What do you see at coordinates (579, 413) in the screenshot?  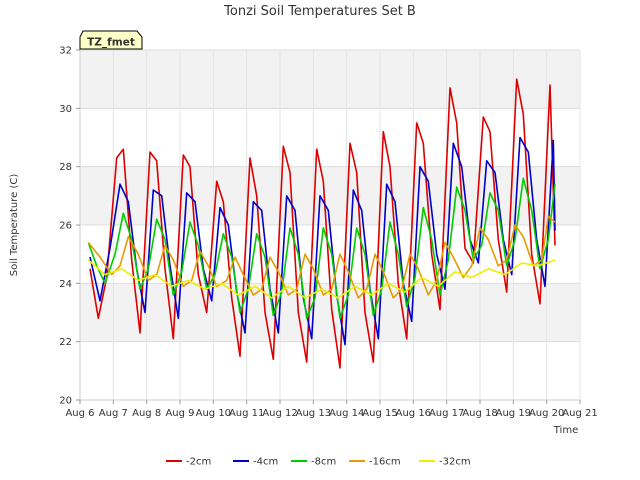 I see `x-tick-label: Aug 21` at bounding box center [579, 413].